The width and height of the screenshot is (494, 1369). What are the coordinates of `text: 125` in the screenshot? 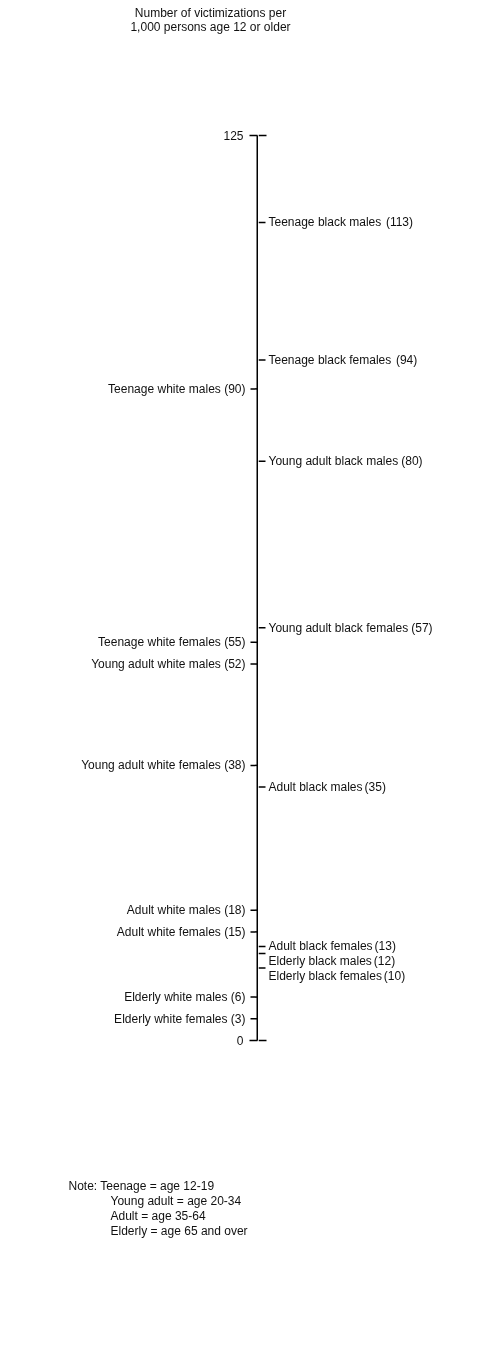 It's located at (233, 136).